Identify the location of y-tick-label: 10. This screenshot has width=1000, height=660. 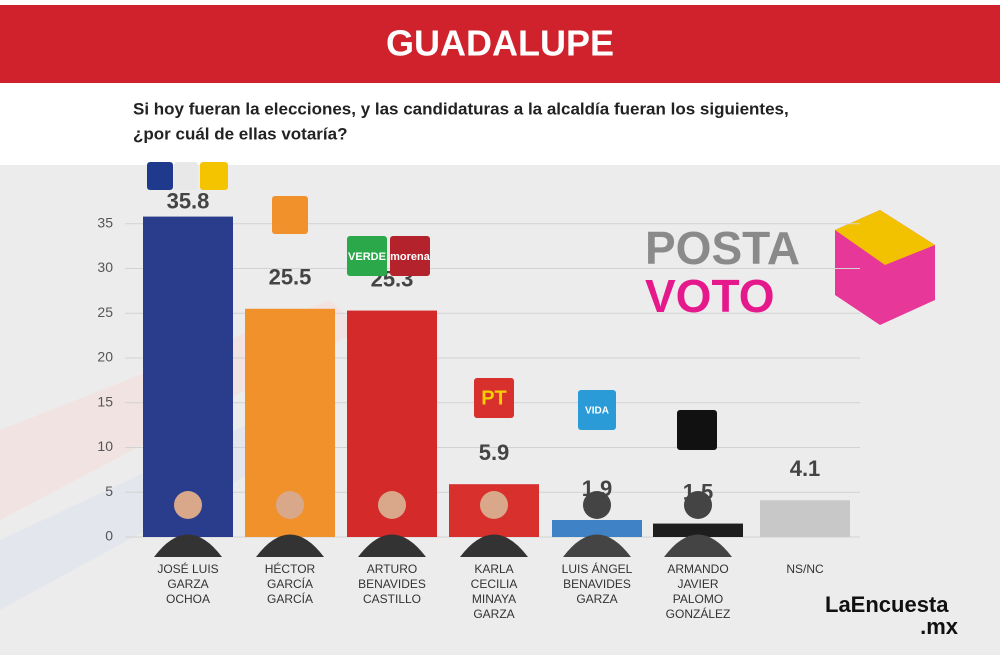
(105, 446).